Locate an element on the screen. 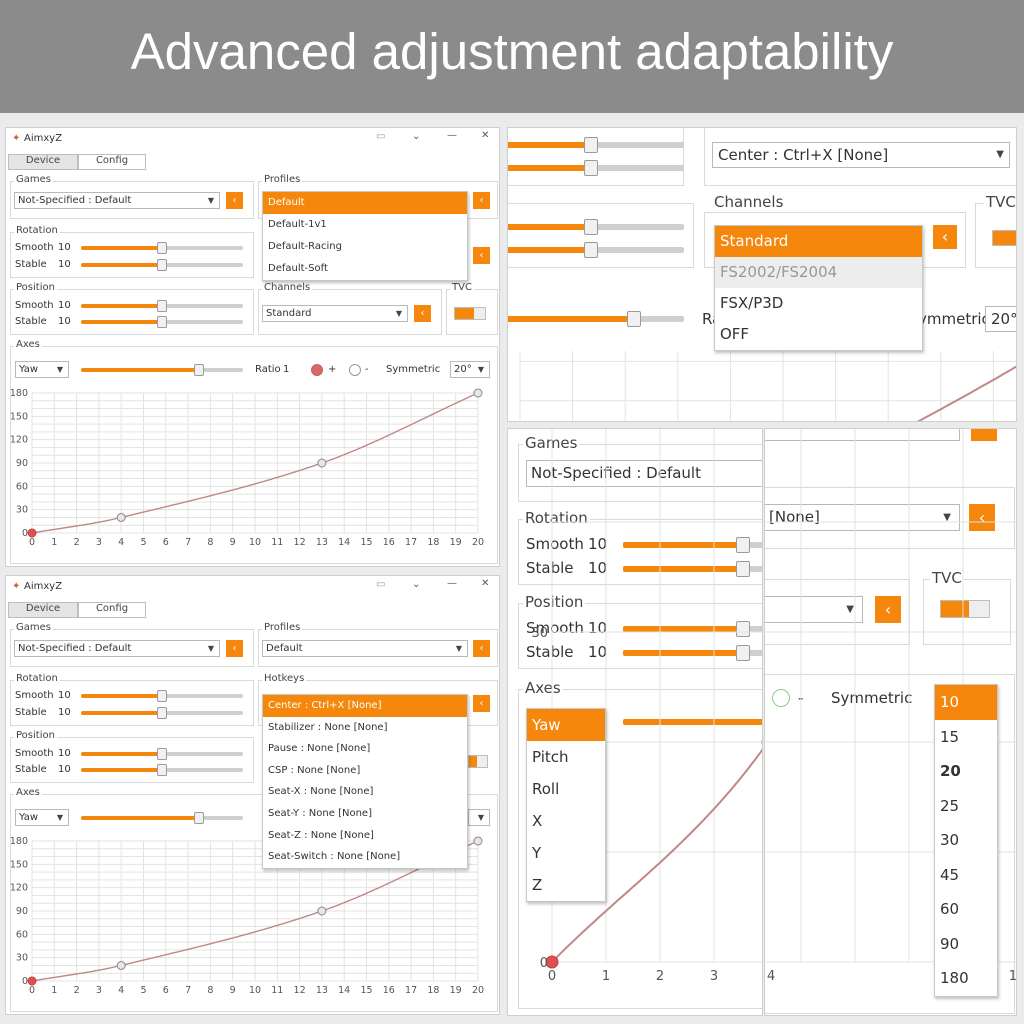 The image size is (1024, 1024). radio-plus is located at coordinates (317, 370).